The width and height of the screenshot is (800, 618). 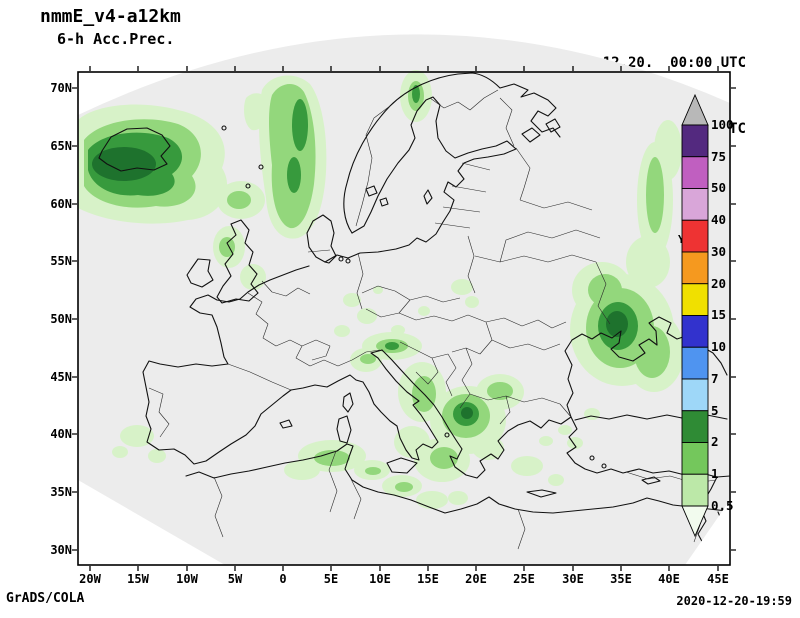 What do you see at coordinates (404, 68) in the screenshot?
I see `top-ticks` at bounding box center [404, 68].